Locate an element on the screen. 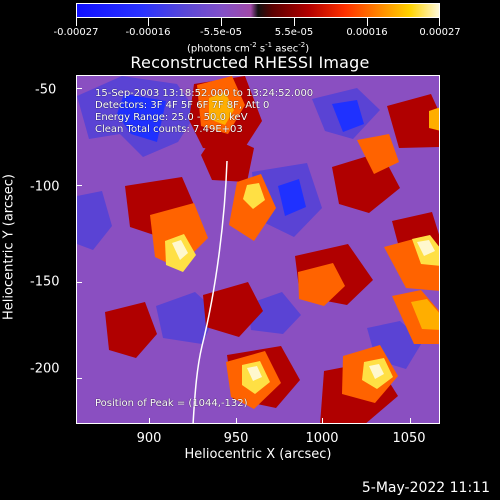 Image resolution: width=500 pixels, height=500 pixels. footer-date: 5-May-2022 11:11 is located at coordinates (425, 488).